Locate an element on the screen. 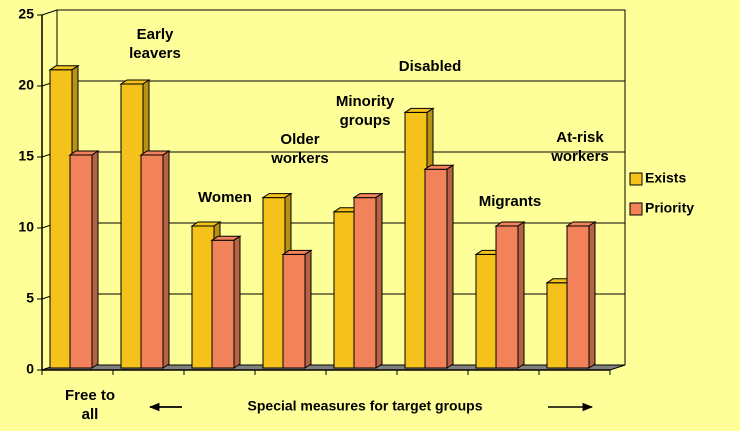  category-label: At-risk workers is located at coordinates (580, 147).